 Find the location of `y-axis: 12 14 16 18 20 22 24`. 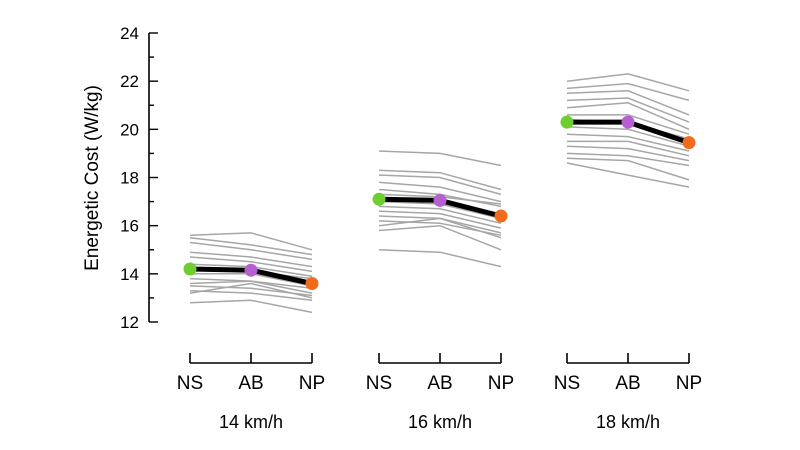

y-axis: 12 14 16 18 20 22 24 is located at coordinates (139, 178).